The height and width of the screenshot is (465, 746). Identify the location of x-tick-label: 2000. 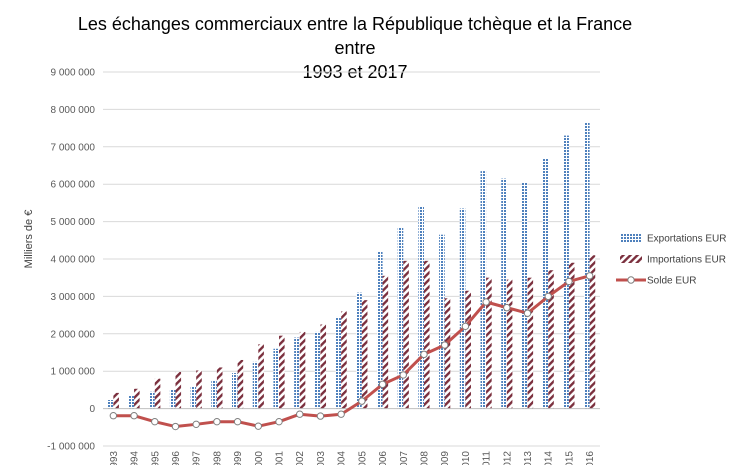
(259, 458).